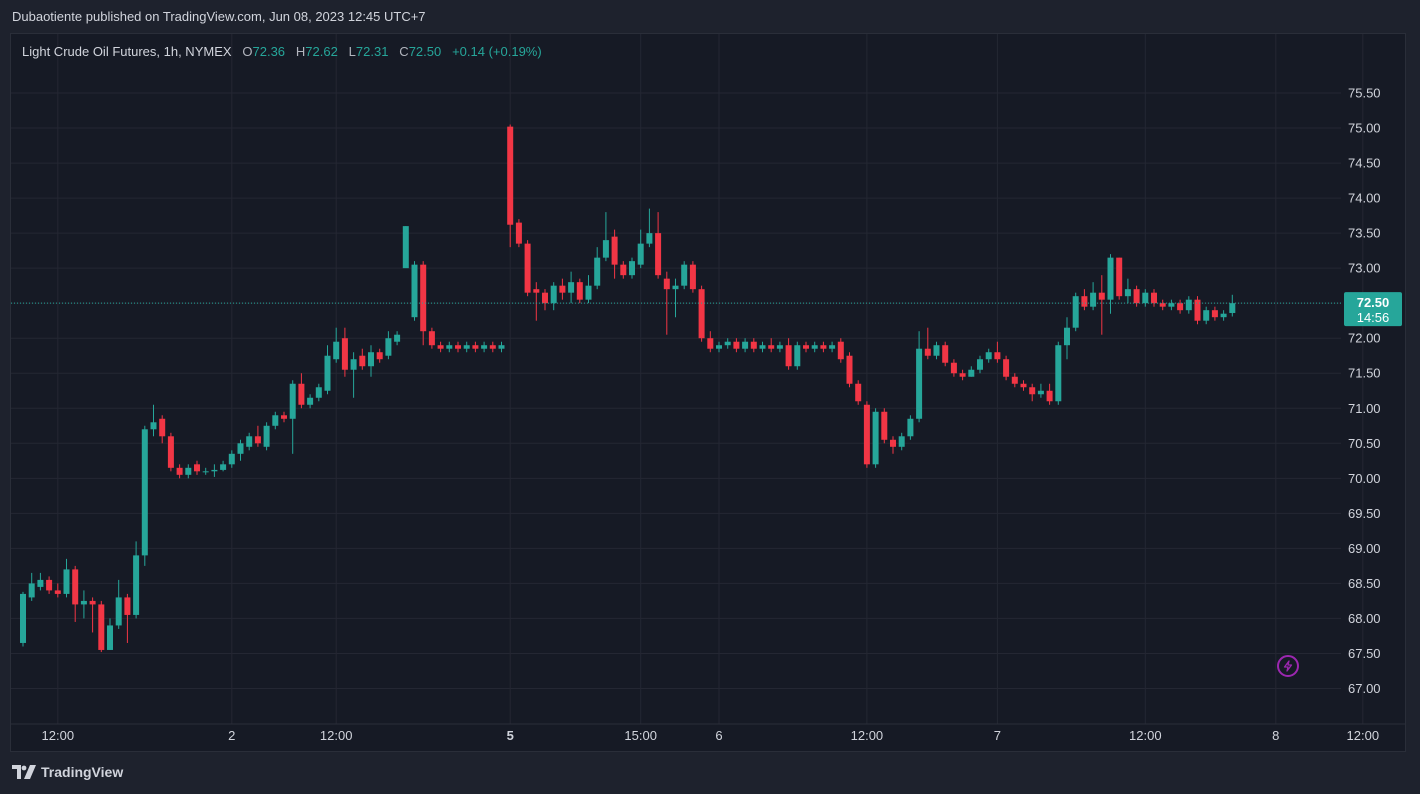 Image resolution: width=1420 pixels, height=794 pixels. I want to click on symbol-description: Light Crude Oil Futures, 1h, NYMEX, so click(127, 51).